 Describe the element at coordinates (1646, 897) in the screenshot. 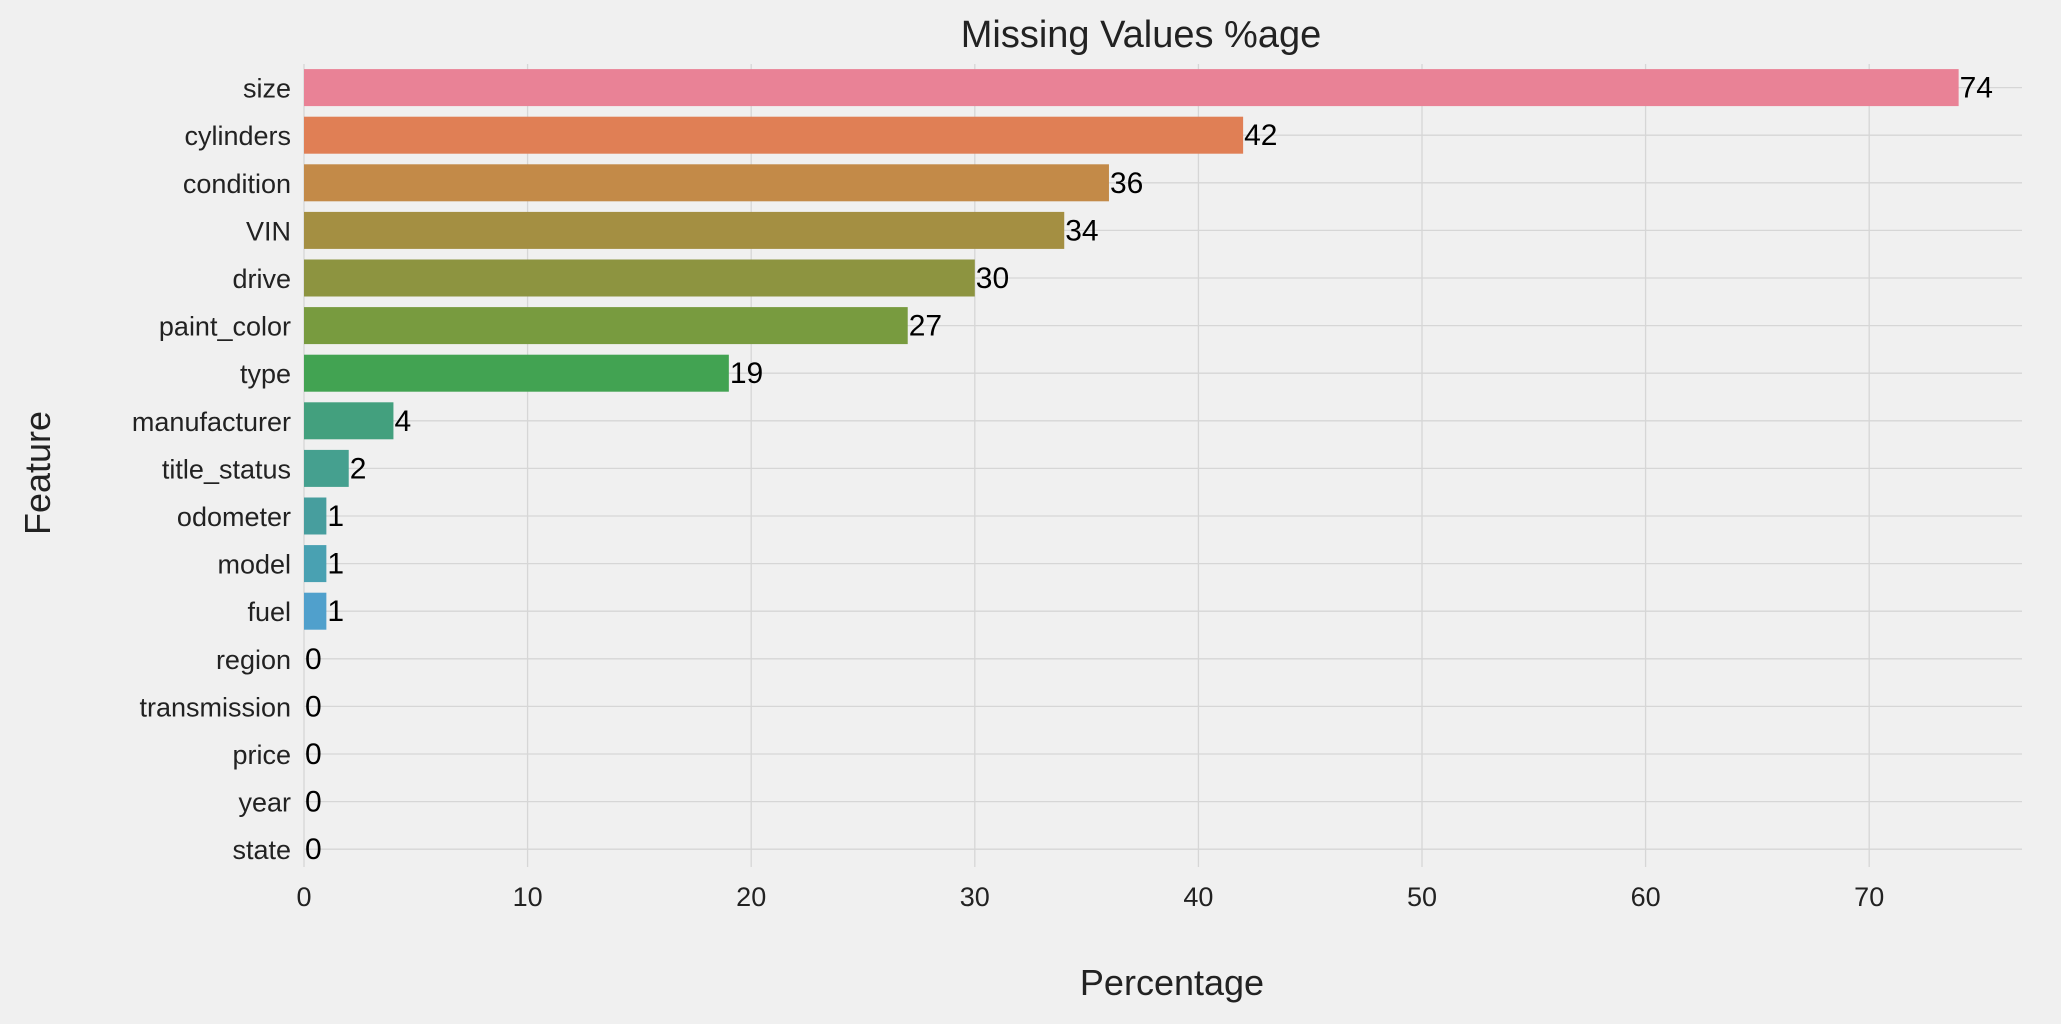

I see `x-tick-label: 60` at that location.